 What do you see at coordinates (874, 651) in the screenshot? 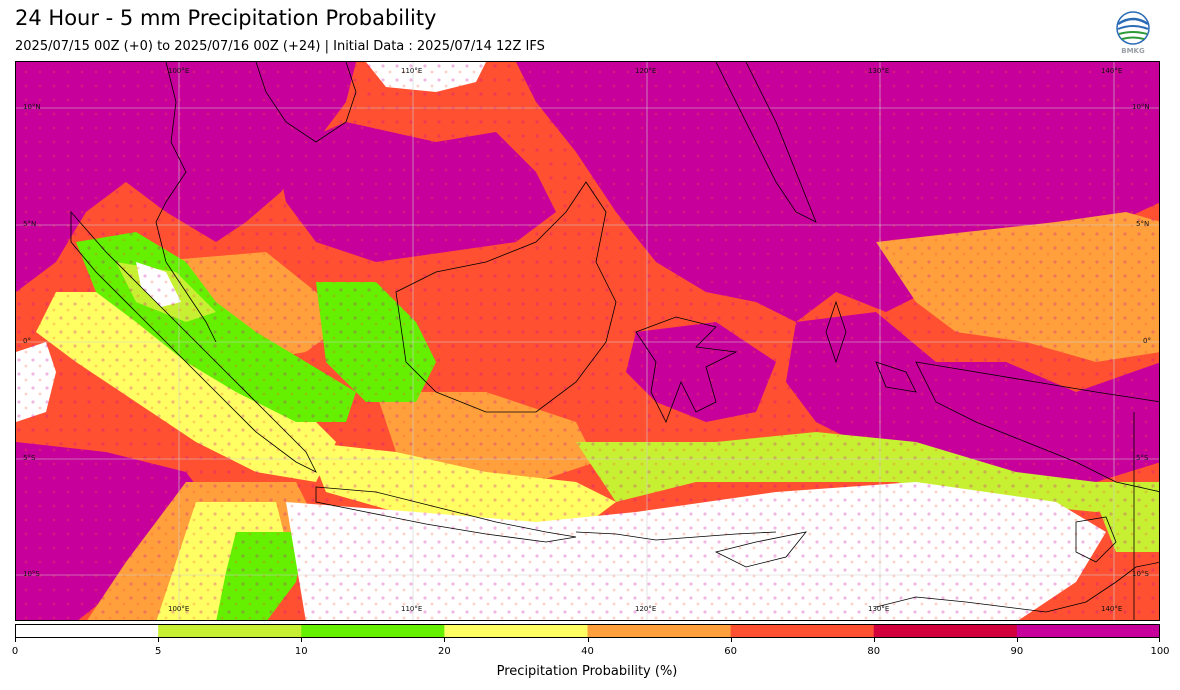
I see `colorbar-tick-label: 80` at bounding box center [874, 651].